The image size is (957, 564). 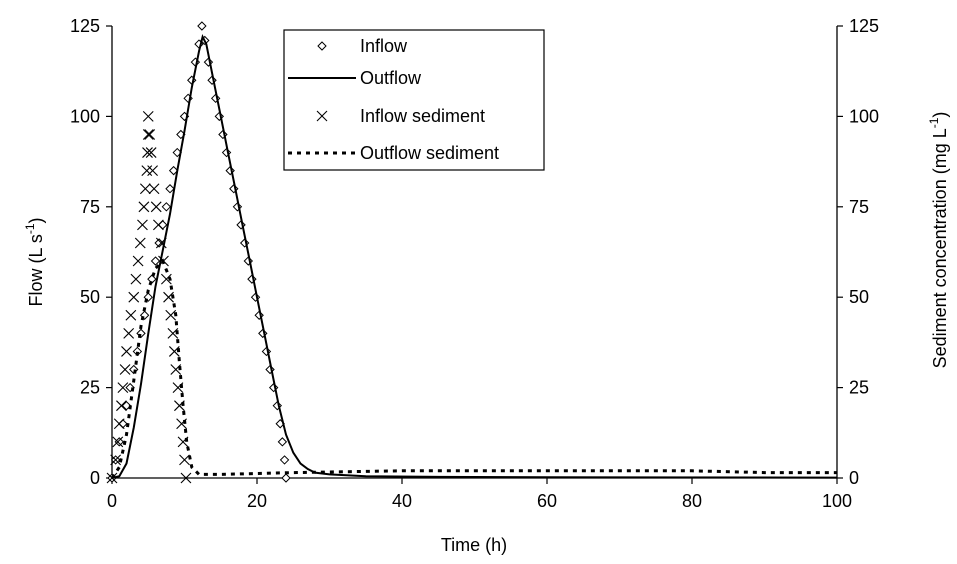 I want to click on y2-tick-label: 0, so click(x=854, y=478).